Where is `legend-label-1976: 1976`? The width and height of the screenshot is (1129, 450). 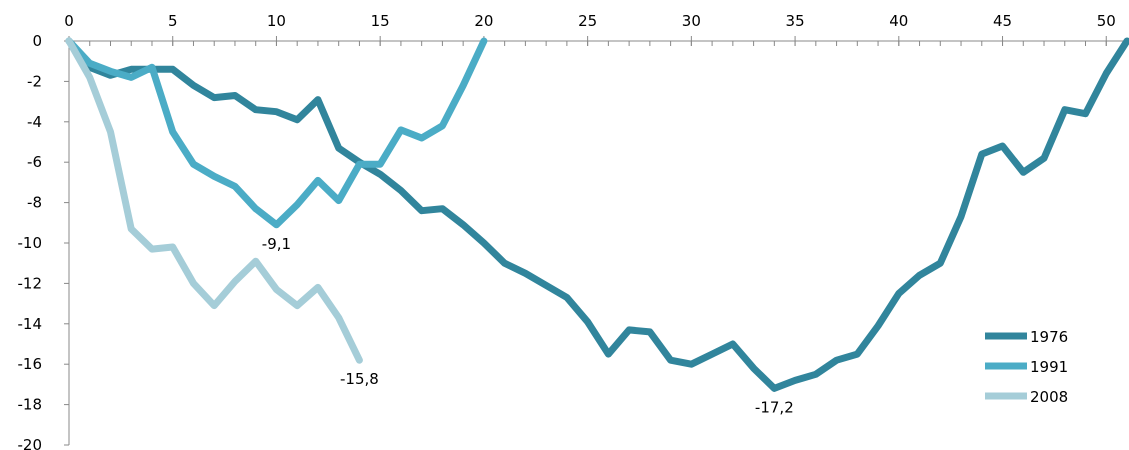
legend-label-1976: 1976 is located at coordinates (1049, 337).